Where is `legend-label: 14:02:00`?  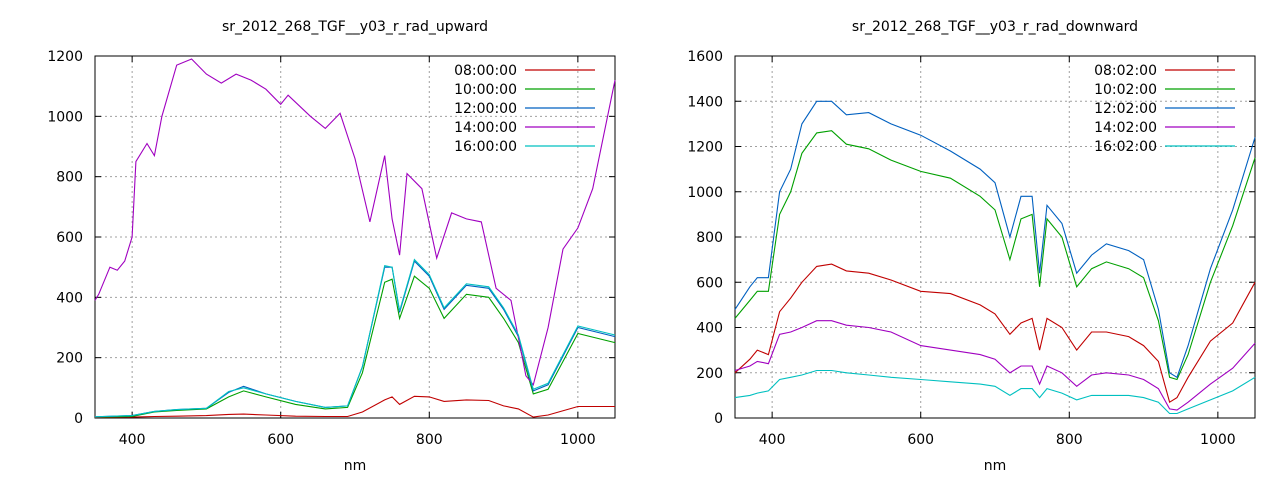
legend-label: 14:02:00 is located at coordinates (1125, 128).